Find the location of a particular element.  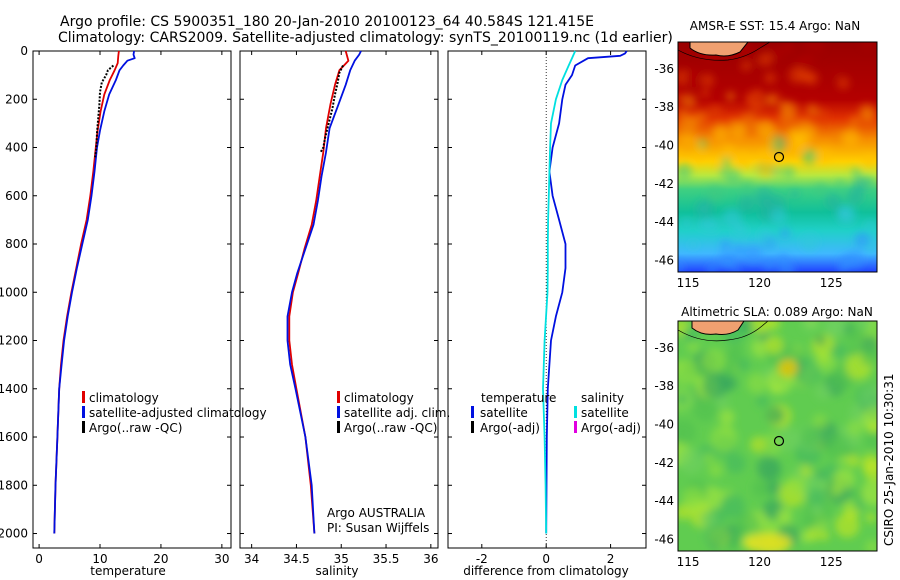

sst-map-field is located at coordinates (777, 157).